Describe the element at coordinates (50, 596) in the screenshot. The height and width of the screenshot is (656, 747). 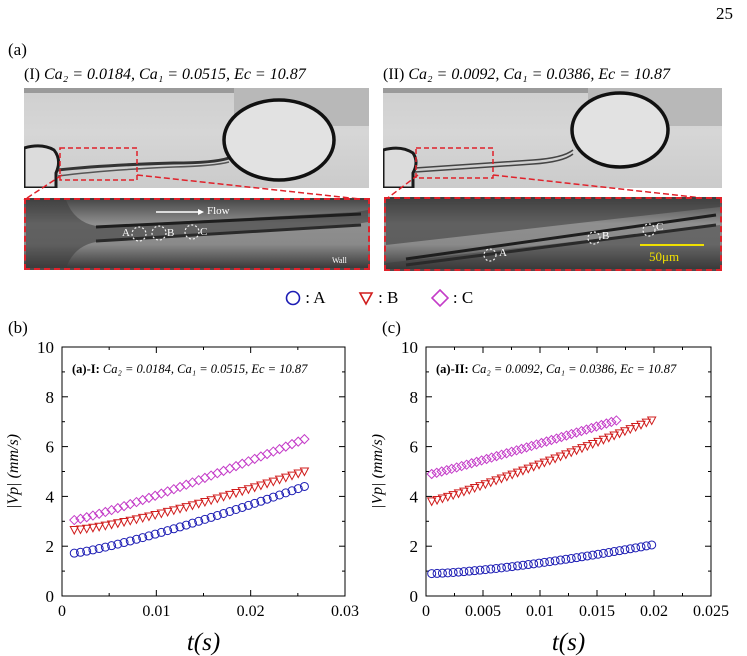
I see `y-tick-label: 0` at that location.